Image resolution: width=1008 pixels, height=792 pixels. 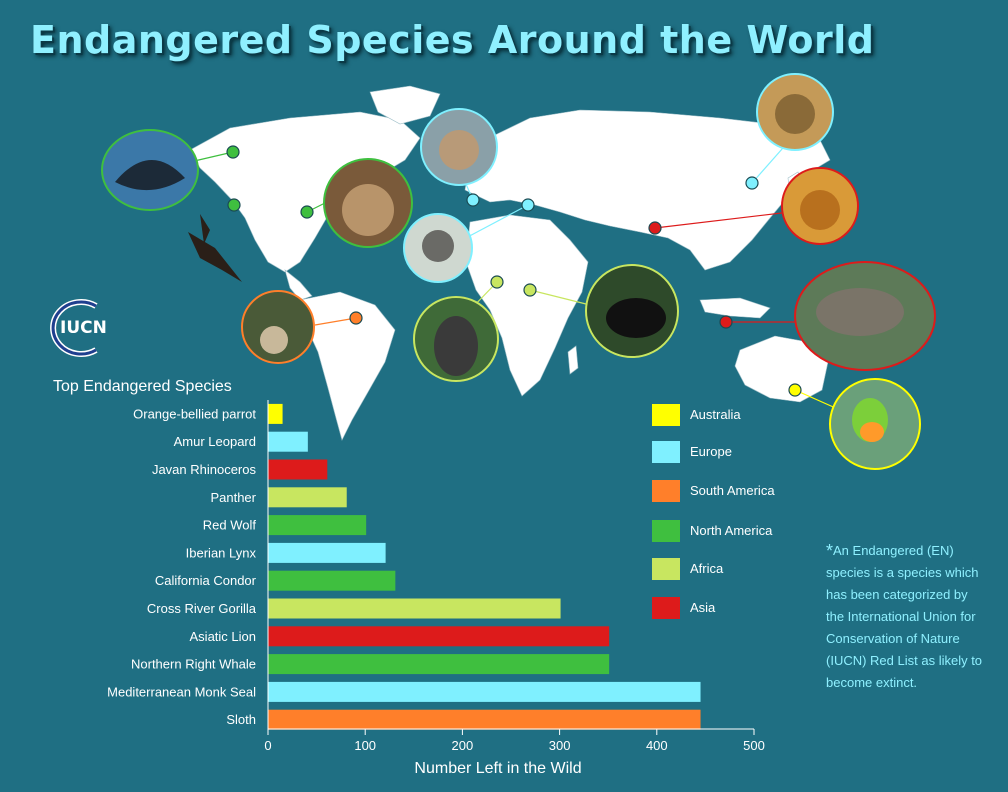 I want to click on legend-label-north-america: North America, so click(x=731, y=530).